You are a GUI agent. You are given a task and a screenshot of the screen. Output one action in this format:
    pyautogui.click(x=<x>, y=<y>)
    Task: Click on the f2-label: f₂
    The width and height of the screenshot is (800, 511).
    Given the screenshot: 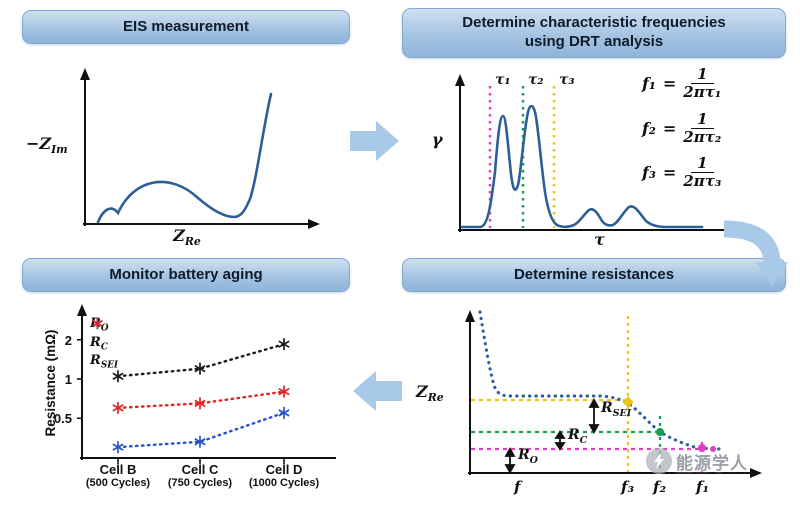 What is the action you would take?
    pyautogui.click(x=660, y=487)
    